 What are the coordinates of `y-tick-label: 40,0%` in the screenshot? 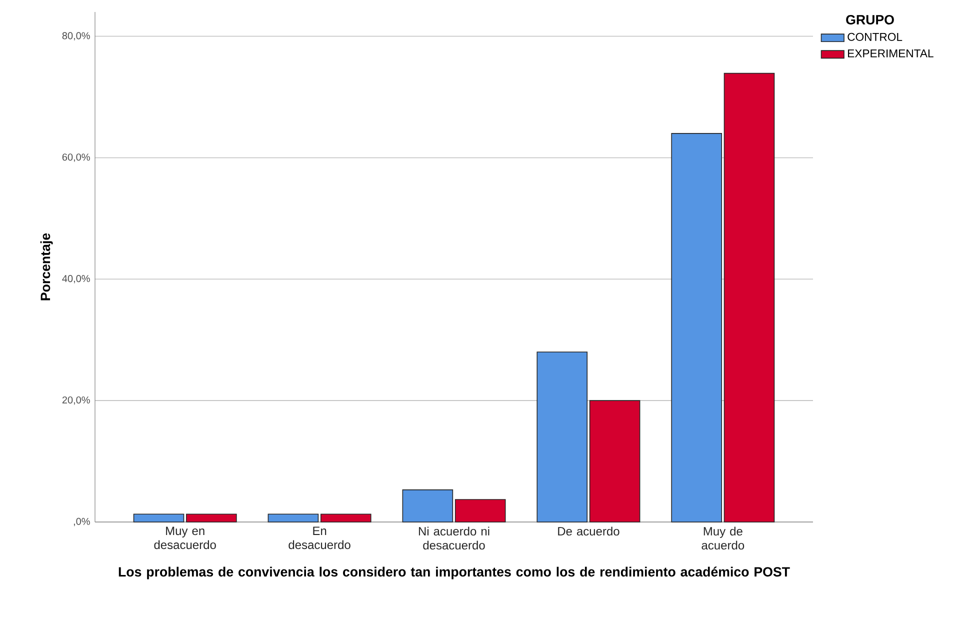 It's located at (76, 279).